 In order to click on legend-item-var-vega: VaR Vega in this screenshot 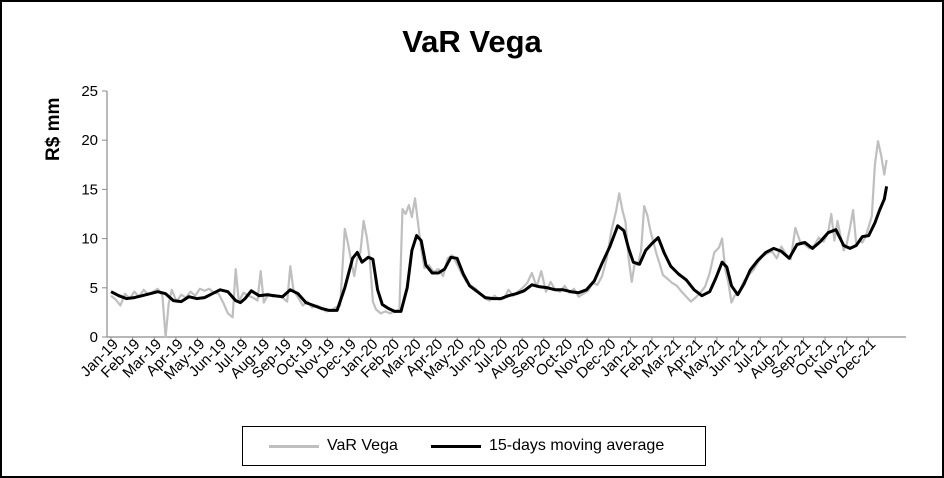, I will do `click(333, 446)`.